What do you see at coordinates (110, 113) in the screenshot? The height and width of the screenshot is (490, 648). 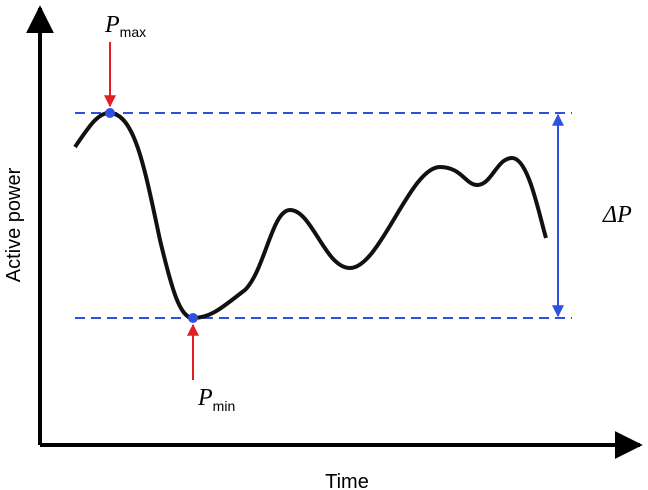 I see `max-point` at bounding box center [110, 113].